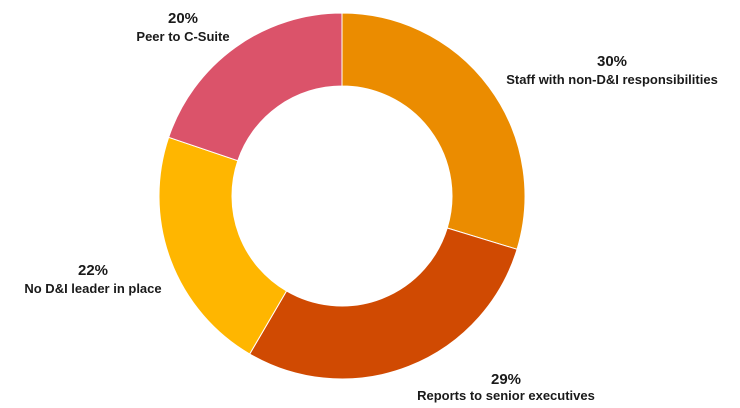 The image size is (740, 408). Describe the element at coordinates (506, 395) in the screenshot. I see `category-label-reports: Reports to senior executives` at that location.